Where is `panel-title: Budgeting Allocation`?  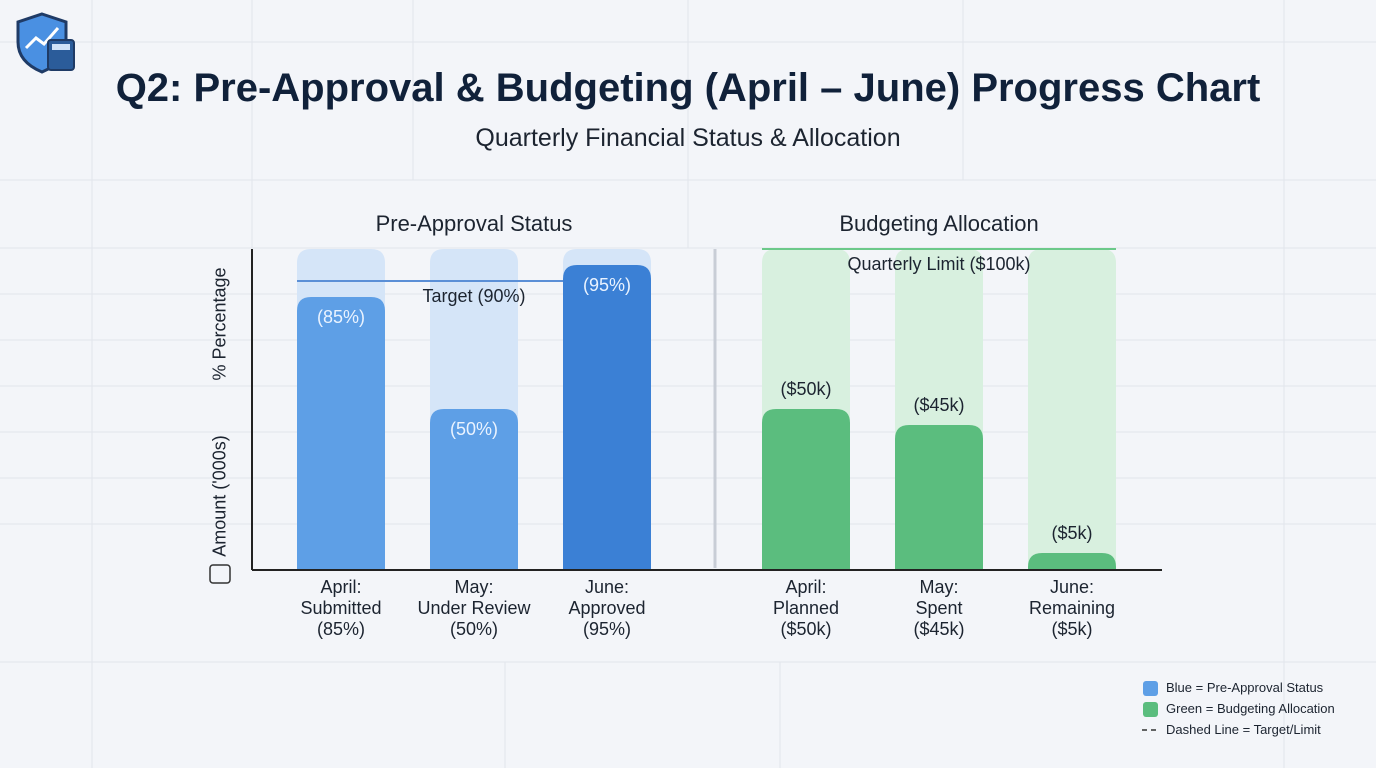 panel-title: Budgeting Allocation is located at coordinates (939, 223).